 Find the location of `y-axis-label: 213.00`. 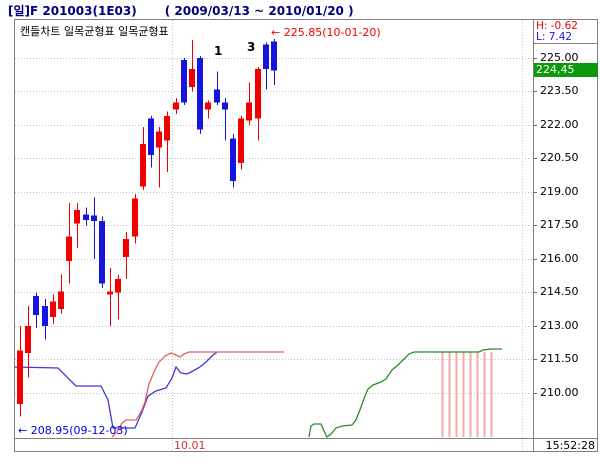

y-axis-label: 213.00 is located at coordinates (559, 325).